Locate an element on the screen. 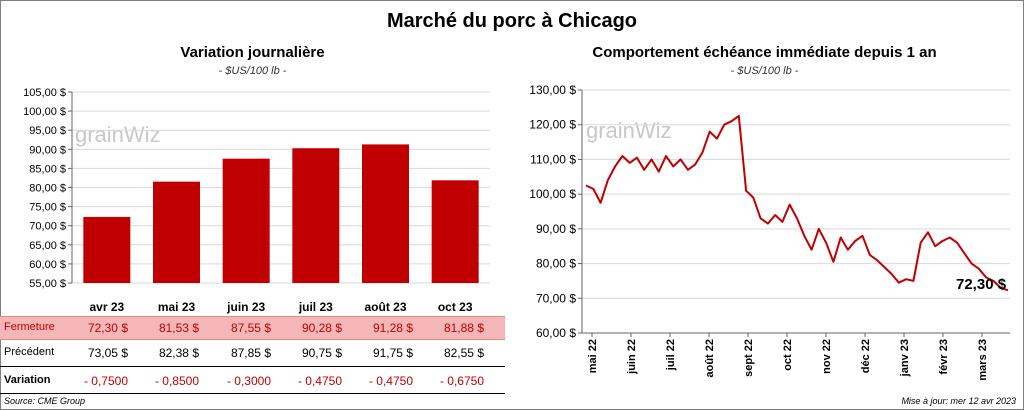  variation-cell: - 0,6750 is located at coordinates (461, 381).